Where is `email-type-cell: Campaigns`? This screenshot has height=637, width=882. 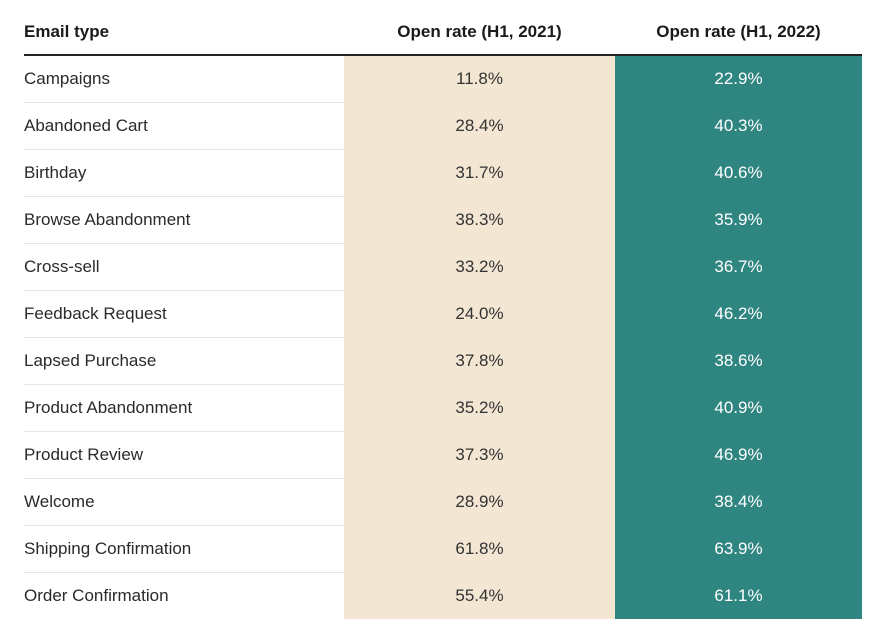 email-type-cell: Campaigns is located at coordinates (184, 79).